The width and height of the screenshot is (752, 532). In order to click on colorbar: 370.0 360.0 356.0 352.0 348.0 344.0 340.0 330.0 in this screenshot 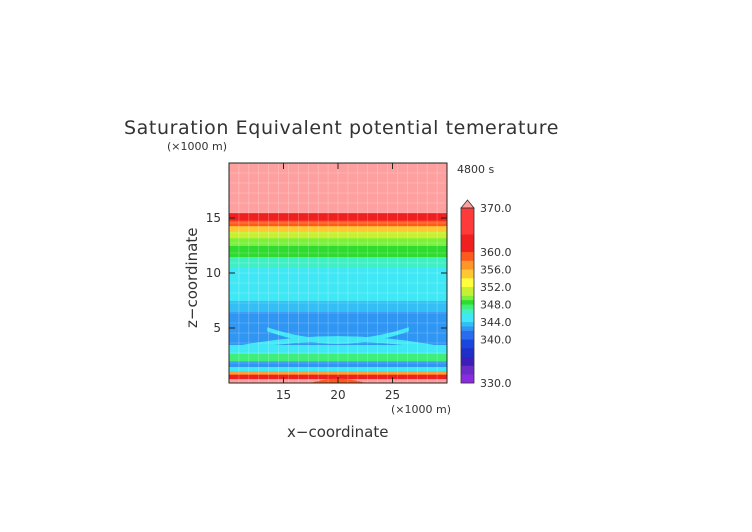, I will do `click(486, 294)`.